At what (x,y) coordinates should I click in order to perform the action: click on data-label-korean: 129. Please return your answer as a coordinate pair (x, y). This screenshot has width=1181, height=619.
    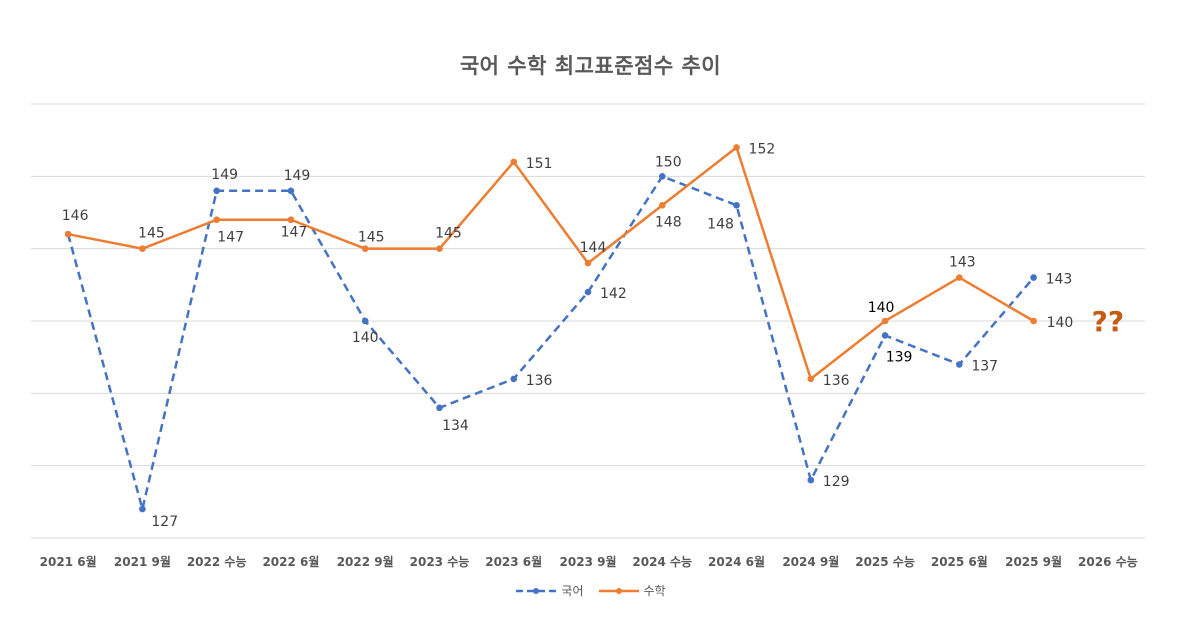
    Looking at the image, I should click on (836, 482).